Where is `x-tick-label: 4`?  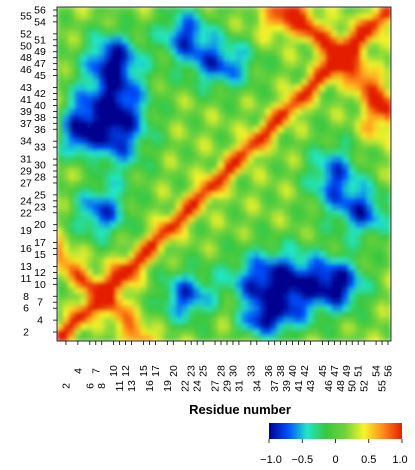
x-tick-label: 4 is located at coordinates (78, 371).